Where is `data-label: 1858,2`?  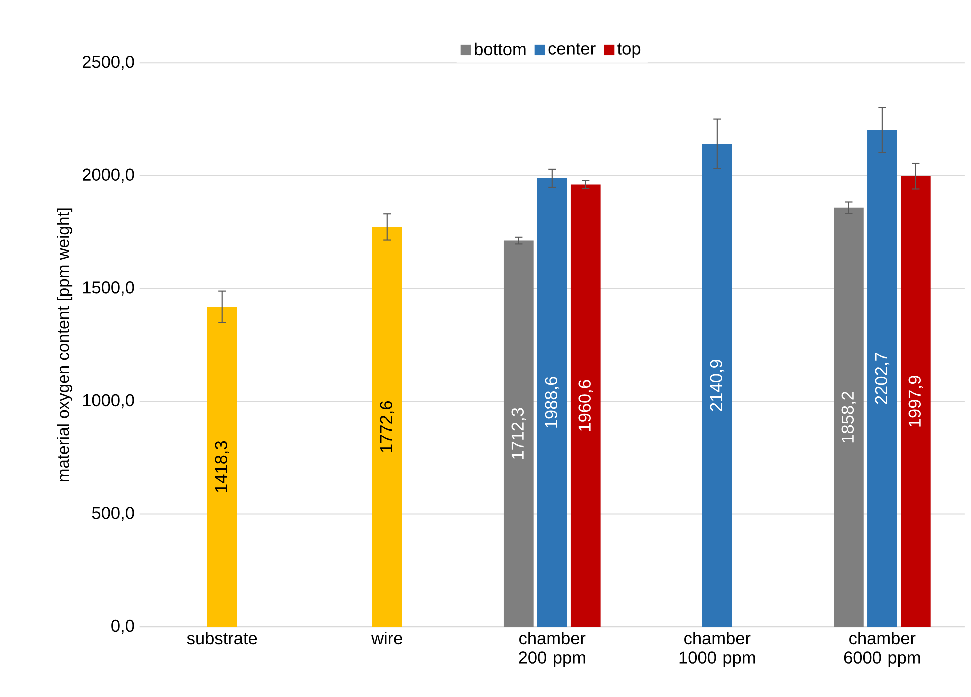 data-label: 1858,2 is located at coordinates (849, 417).